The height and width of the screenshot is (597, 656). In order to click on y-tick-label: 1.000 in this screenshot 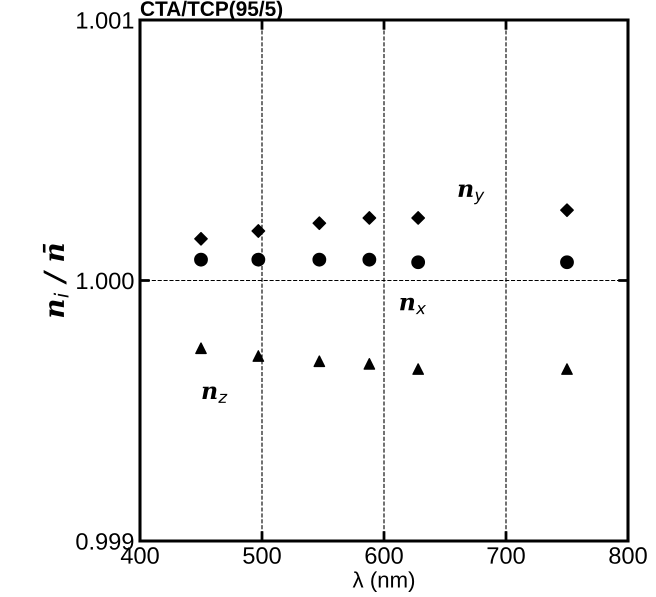, I will do `click(105, 281)`.